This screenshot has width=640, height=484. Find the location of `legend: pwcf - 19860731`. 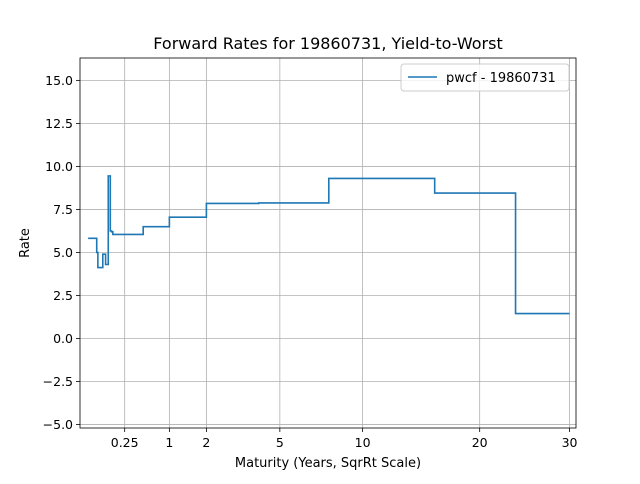

legend: pwcf - 19860731 is located at coordinates (485, 77).